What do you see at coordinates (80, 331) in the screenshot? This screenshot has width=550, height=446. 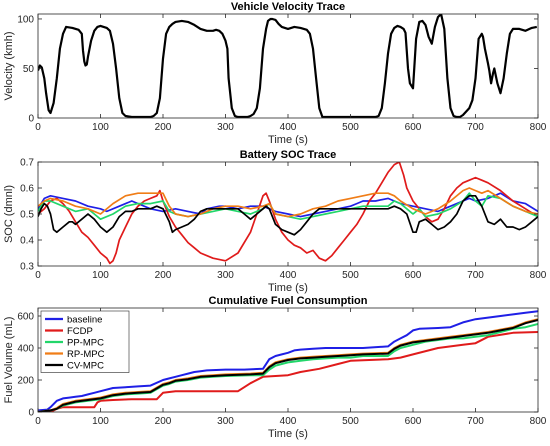 I see `legend-entry: FCDP` at bounding box center [80, 331].